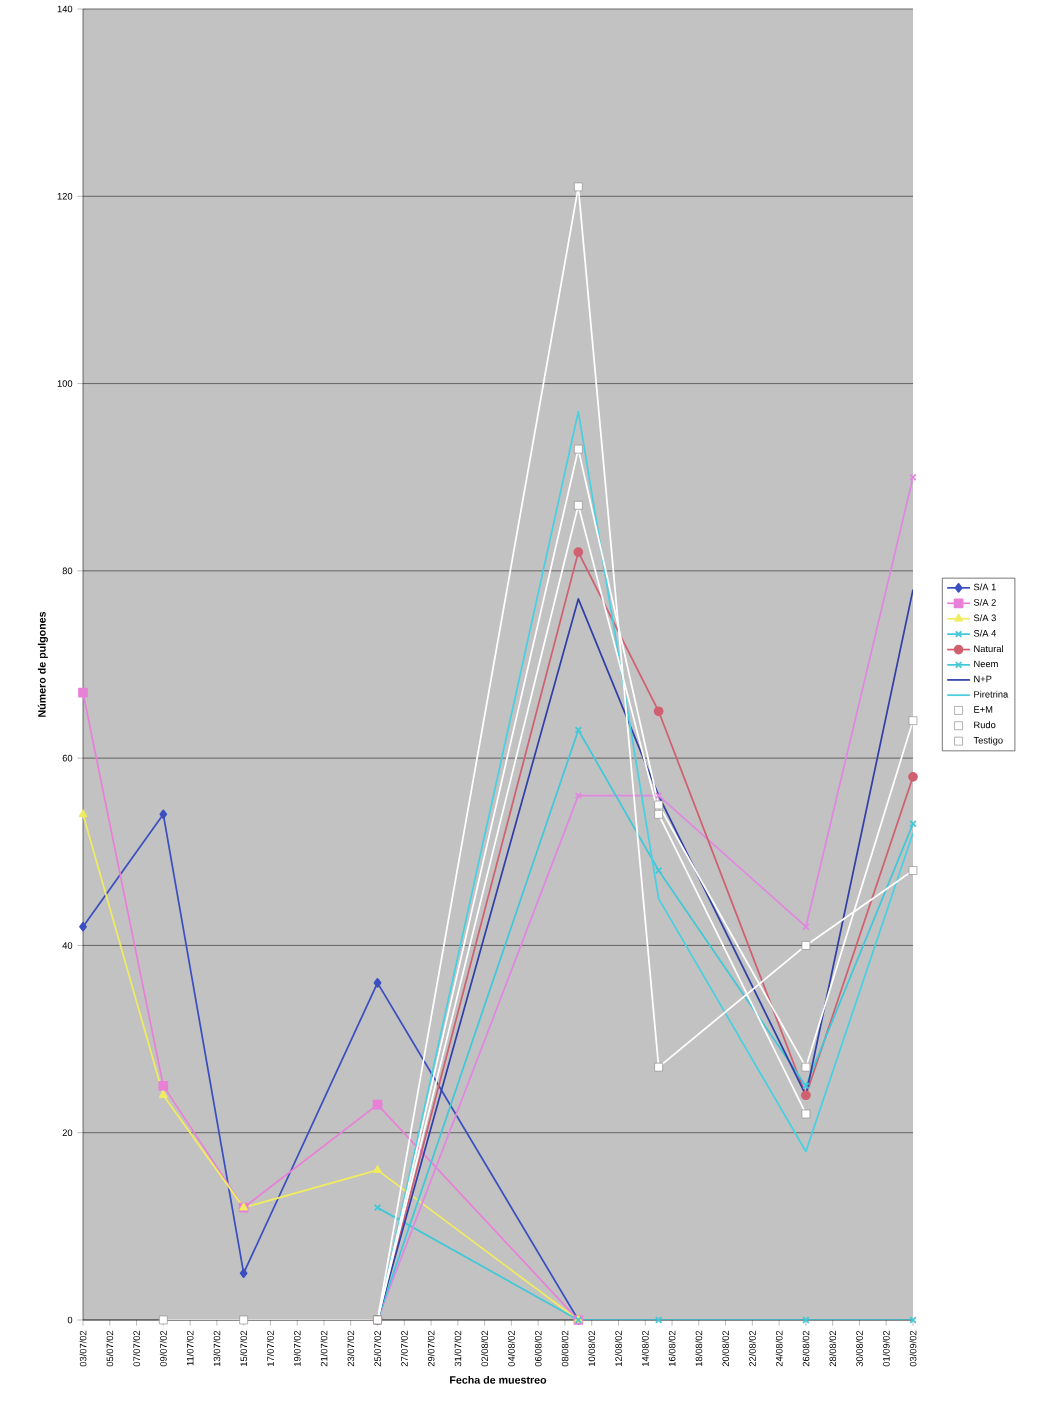 Image resolution: width=1058 pixels, height=1406 pixels. What do you see at coordinates (190, 1348) in the screenshot?
I see `x-tick-label: 11/07/02` at bounding box center [190, 1348].